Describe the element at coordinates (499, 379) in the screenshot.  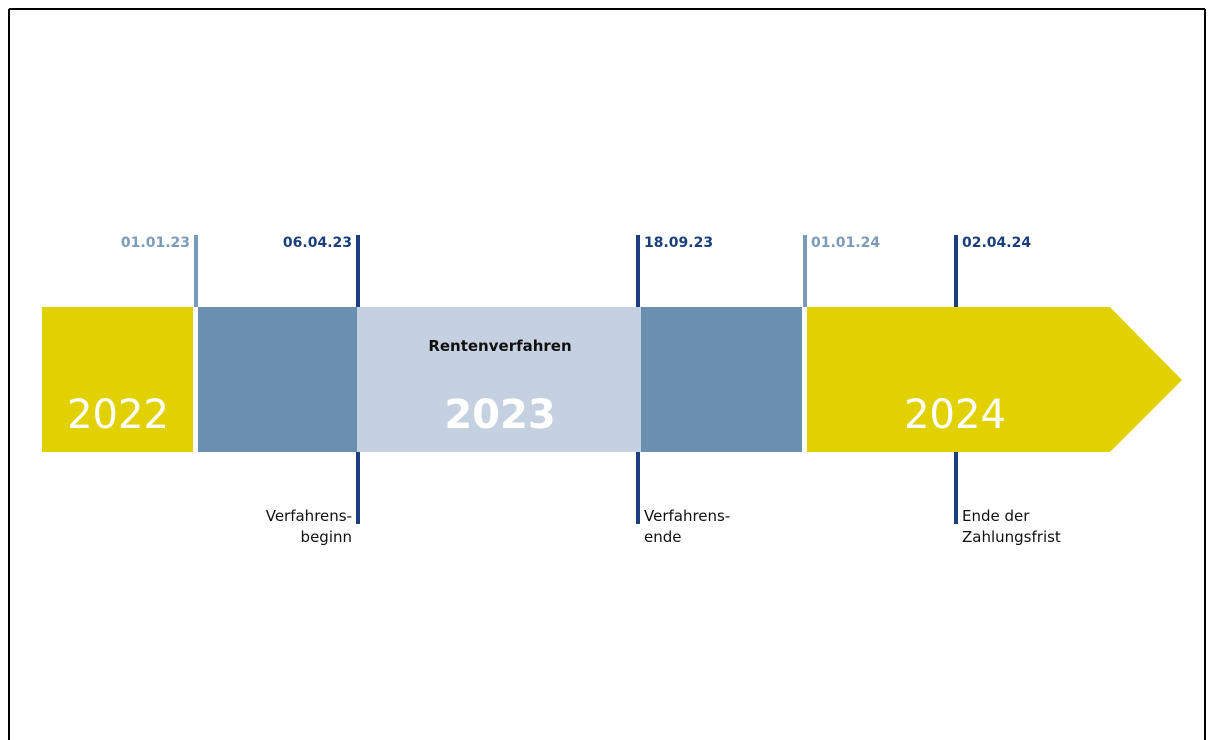
I see `segment-phase` at that location.